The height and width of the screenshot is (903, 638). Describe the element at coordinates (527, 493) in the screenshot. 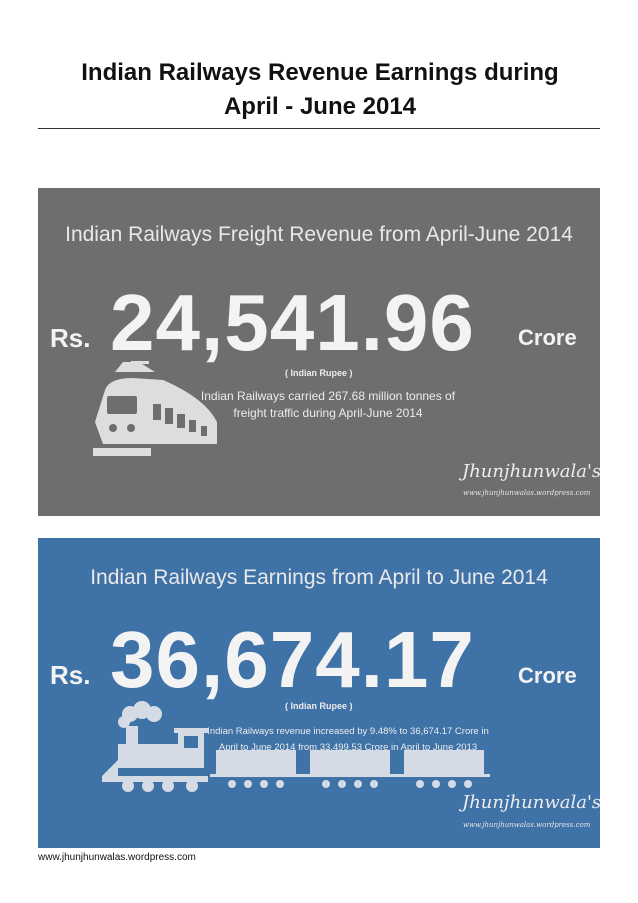

I see `freight-website: www.jhunjhunwalas.wordpress.com` at that location.